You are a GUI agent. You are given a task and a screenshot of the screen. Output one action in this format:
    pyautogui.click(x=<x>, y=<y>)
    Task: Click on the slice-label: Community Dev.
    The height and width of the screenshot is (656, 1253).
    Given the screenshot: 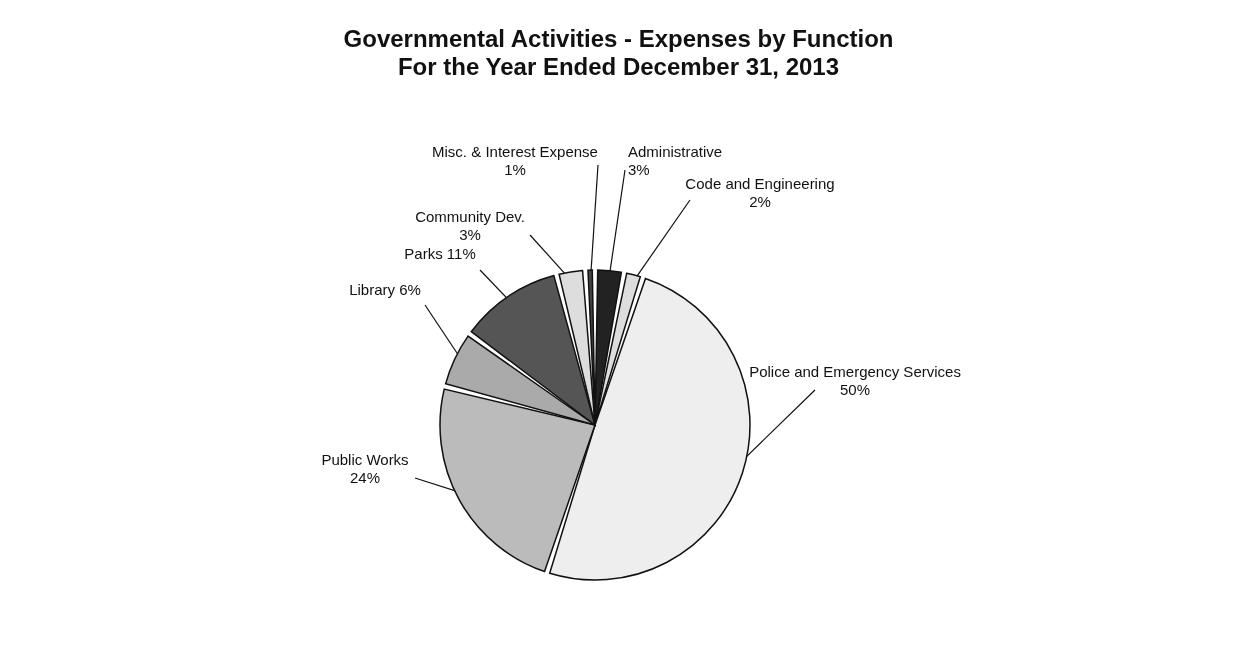 What is the action you would take?
    pyautogui.click(x=470, y=216)
    